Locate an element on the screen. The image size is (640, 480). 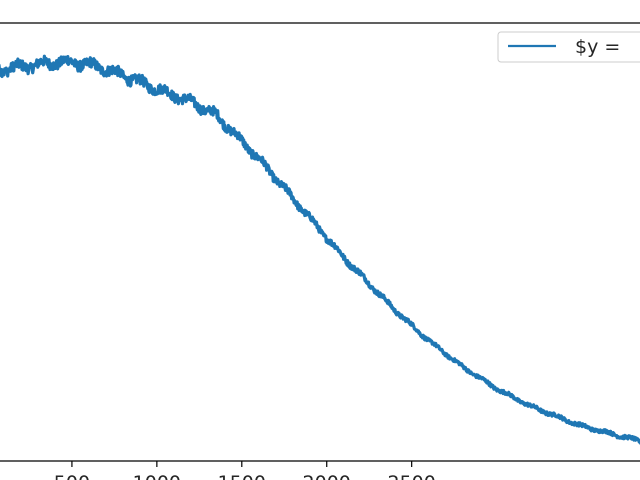
legend-box is located at coordinates (568, 47).